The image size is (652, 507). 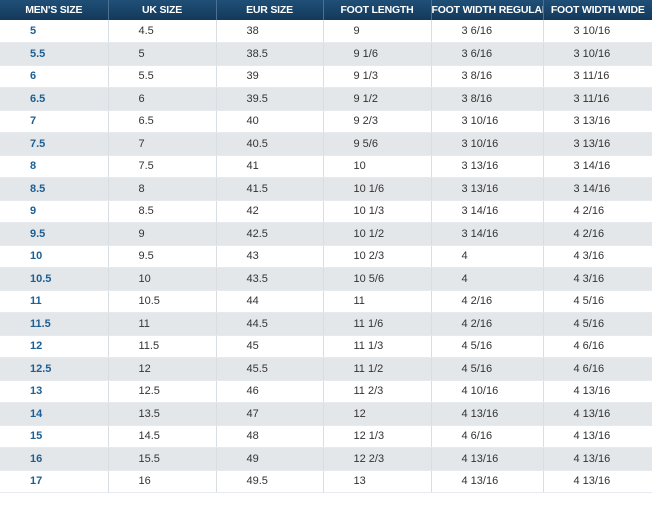 What do you see at coordinates (162, 234) in the screenshot?
I see `uk-size-cell: 9` at bounding box center [162, 234].